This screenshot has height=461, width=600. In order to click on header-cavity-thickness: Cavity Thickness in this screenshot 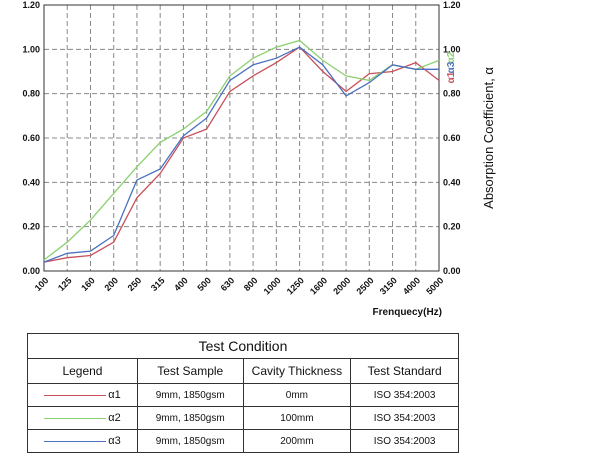, I will do `click(297, 371)`.